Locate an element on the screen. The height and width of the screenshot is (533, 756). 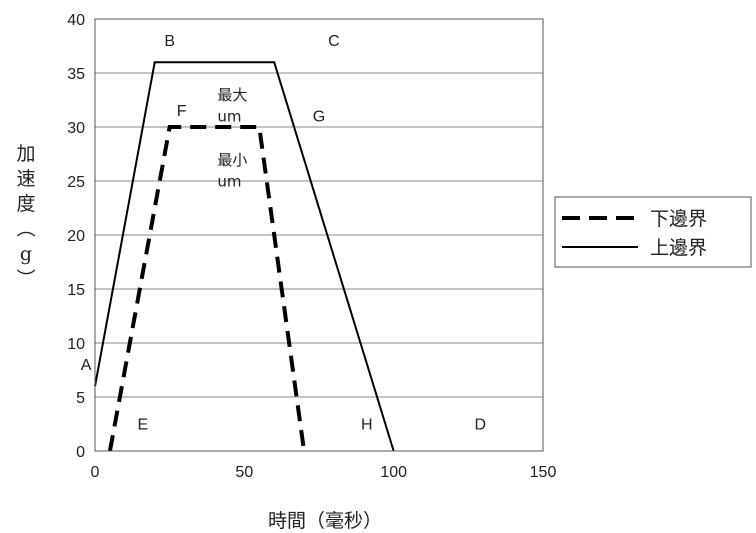
legend-label: 下邊界 is located at coordinates (678, 219).